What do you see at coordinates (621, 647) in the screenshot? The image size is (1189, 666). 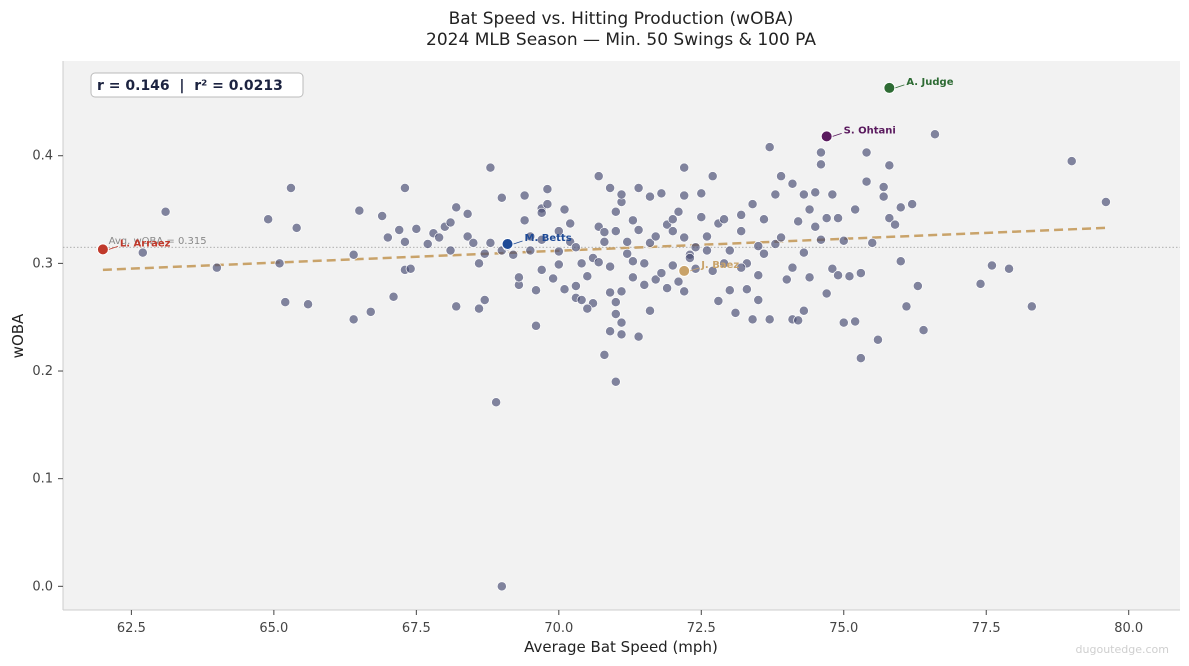 I see `x-axis-label: Average Bat Speed (mph)` at bounding box center [621, 647].